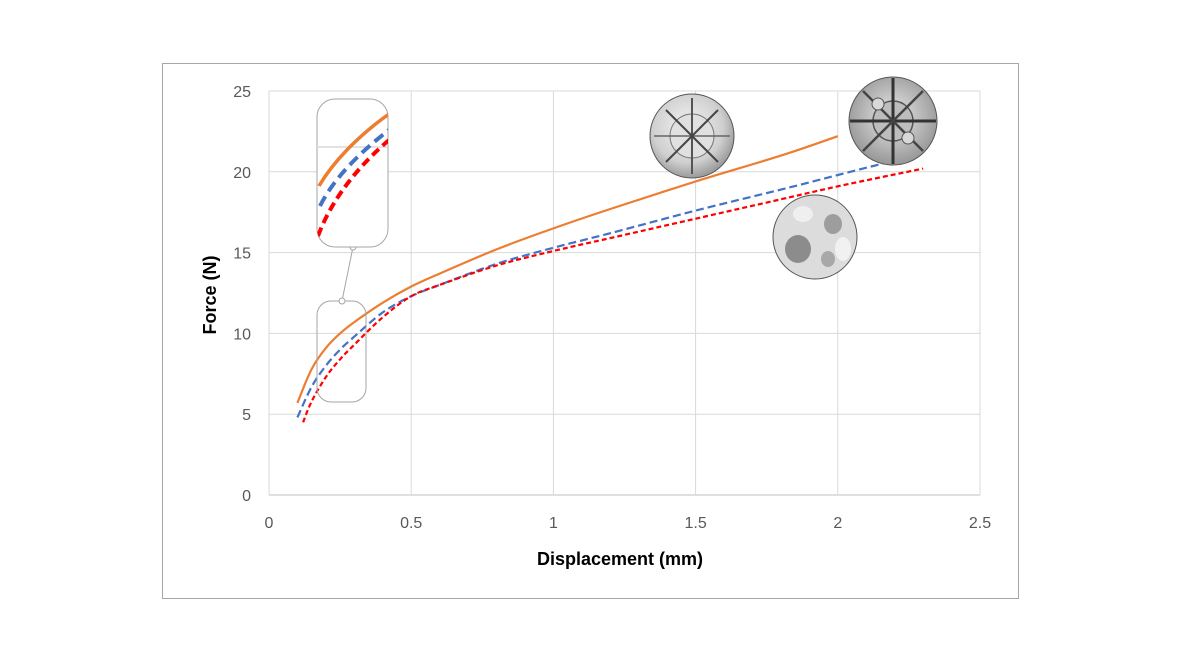 The image size is (1181, 665). Describe the element at coordinates (242, 92) in the screenshot. I see `y-tick-label: 25` at that location.